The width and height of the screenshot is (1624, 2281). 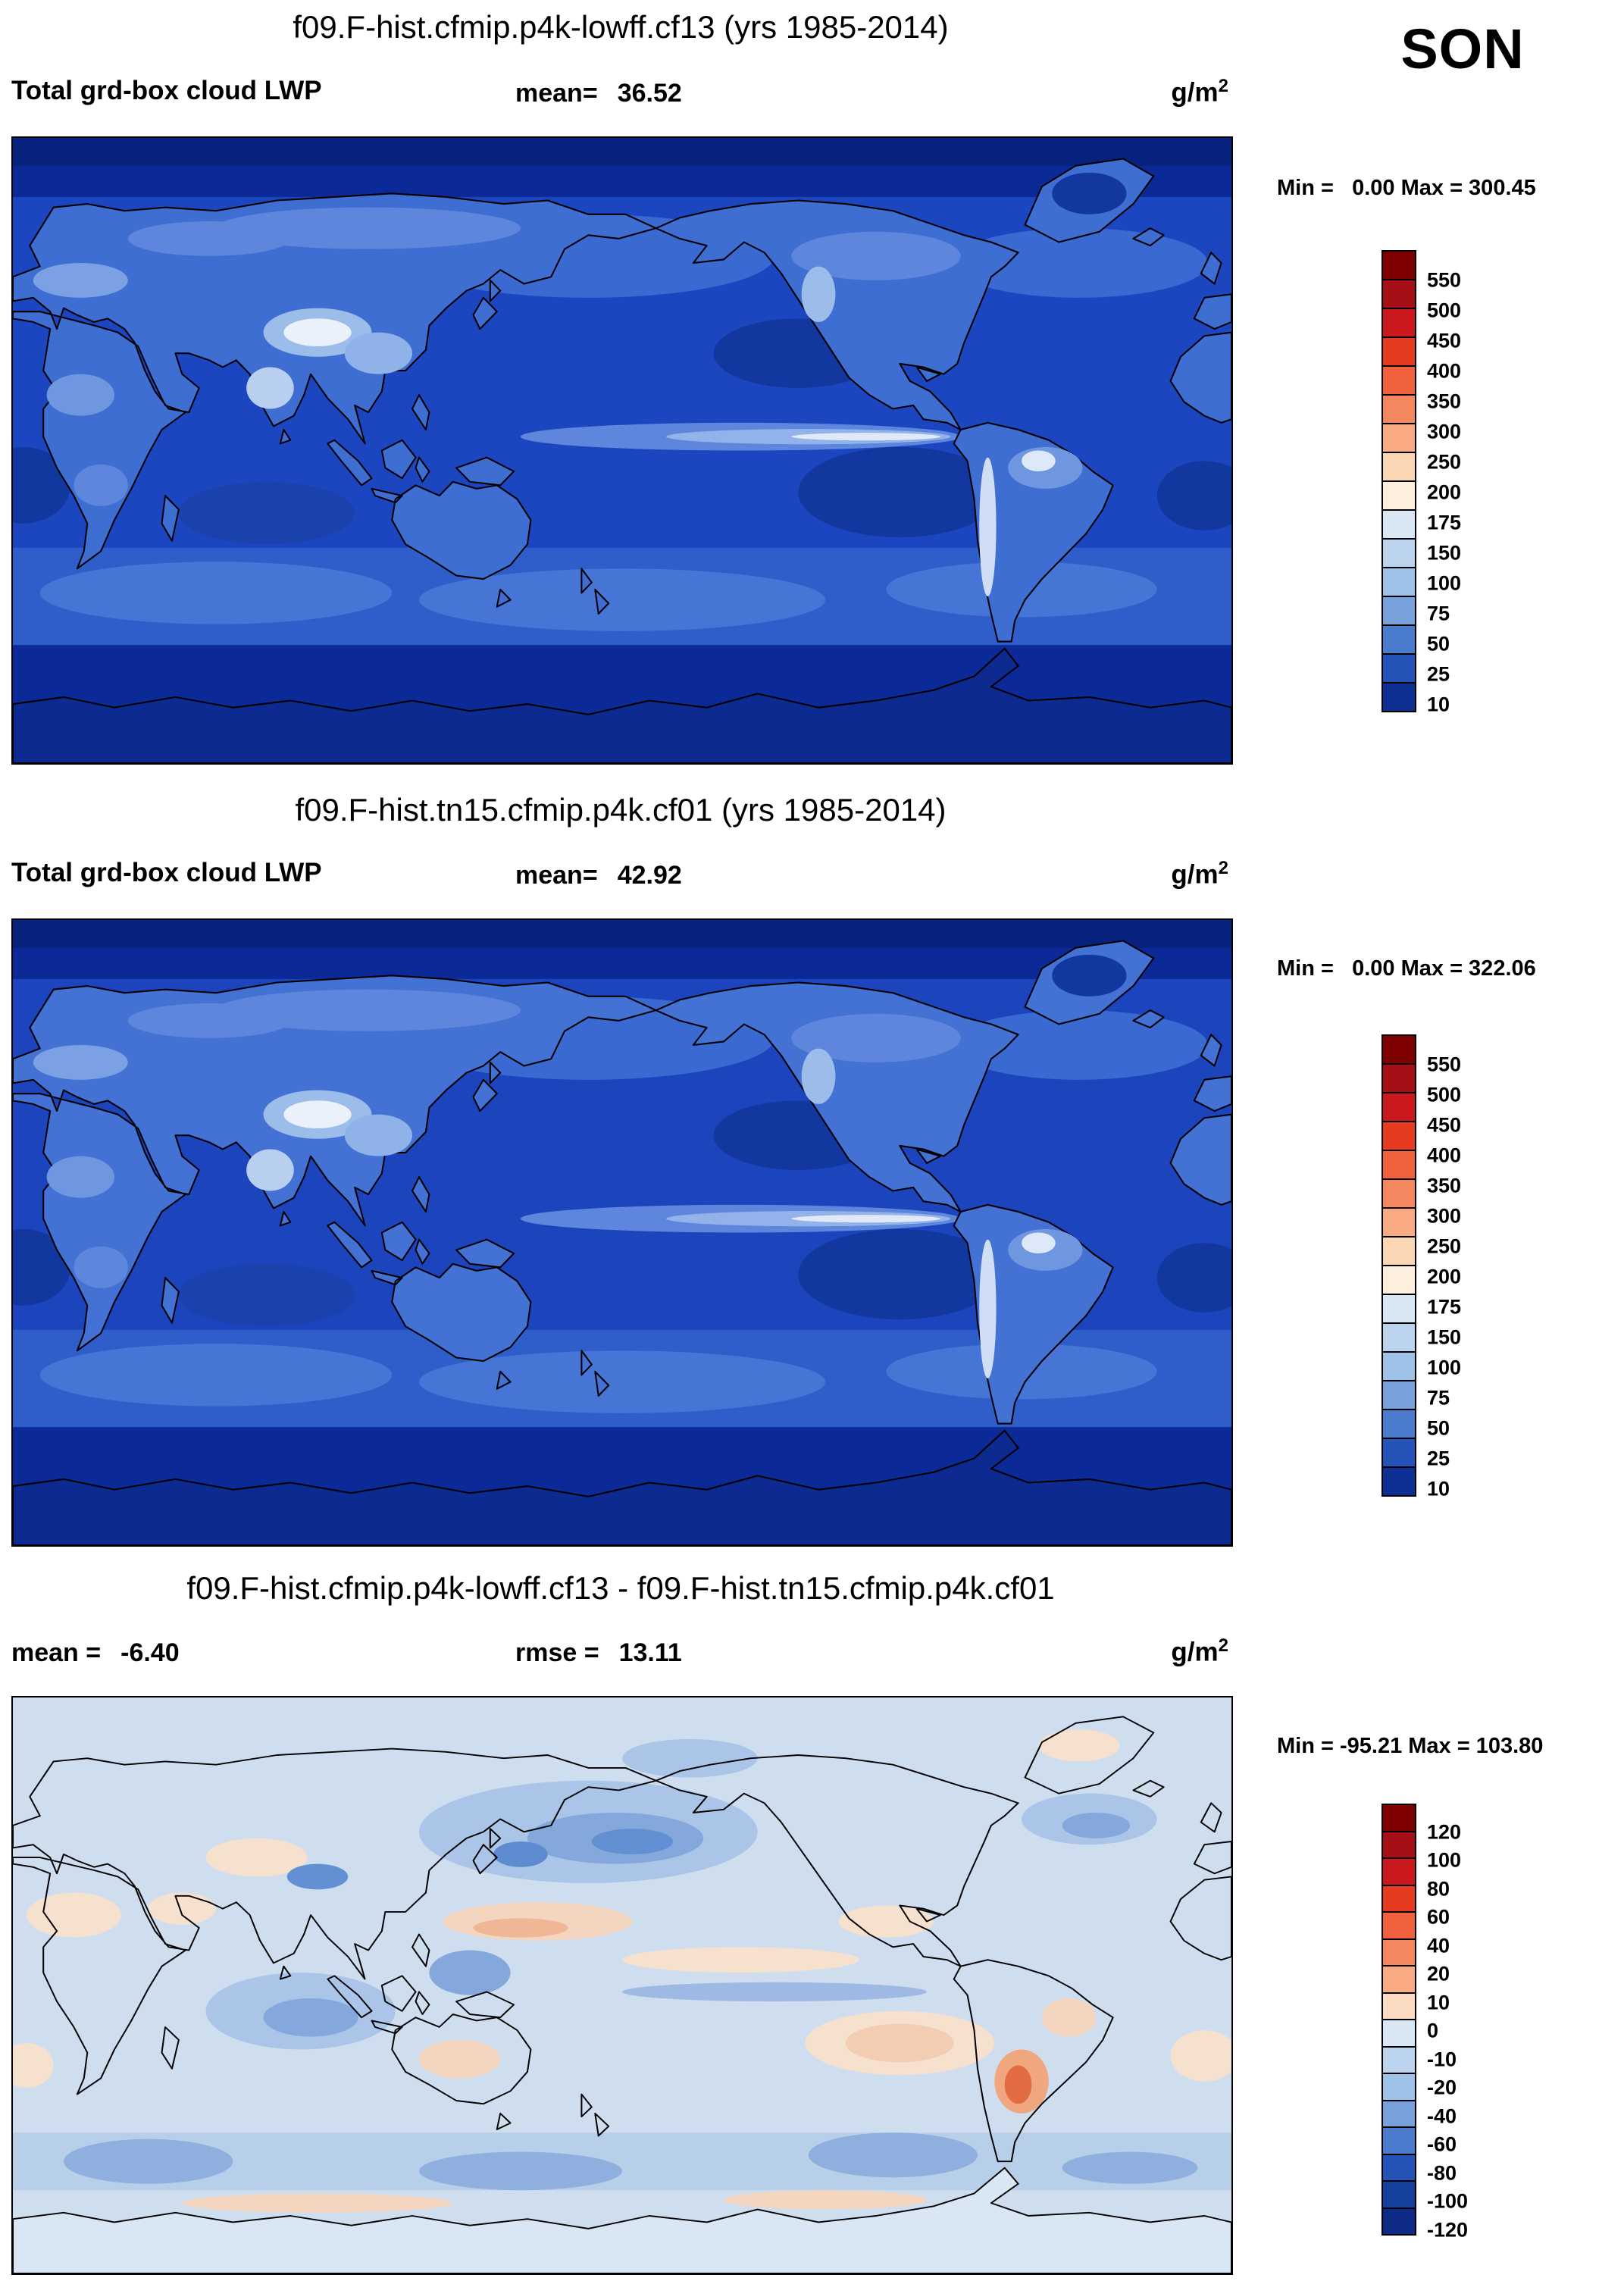 I want to click on panel-3-units: g/m2, so click(x=1199, y=1651).